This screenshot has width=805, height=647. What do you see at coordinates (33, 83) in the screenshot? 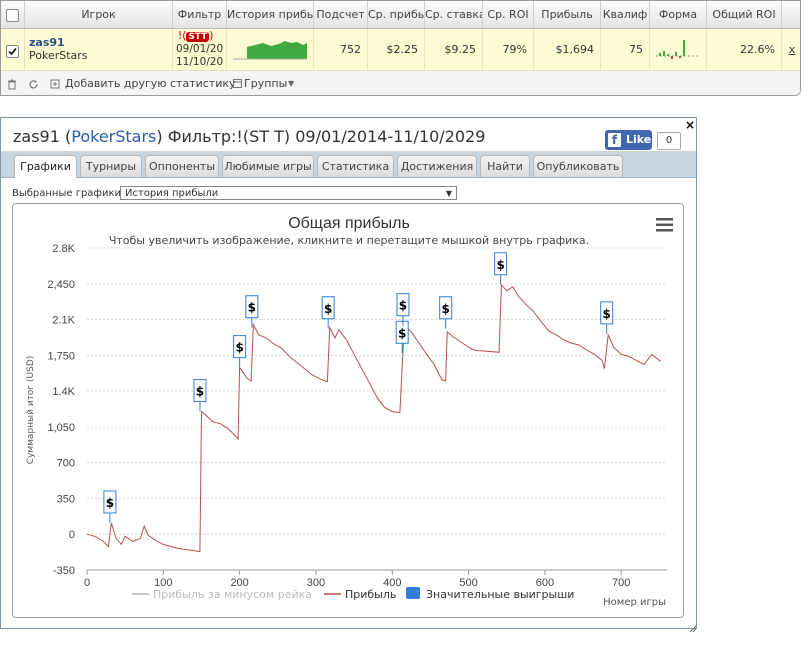
I see `refresh-icon` at bounding box center [33, 83].